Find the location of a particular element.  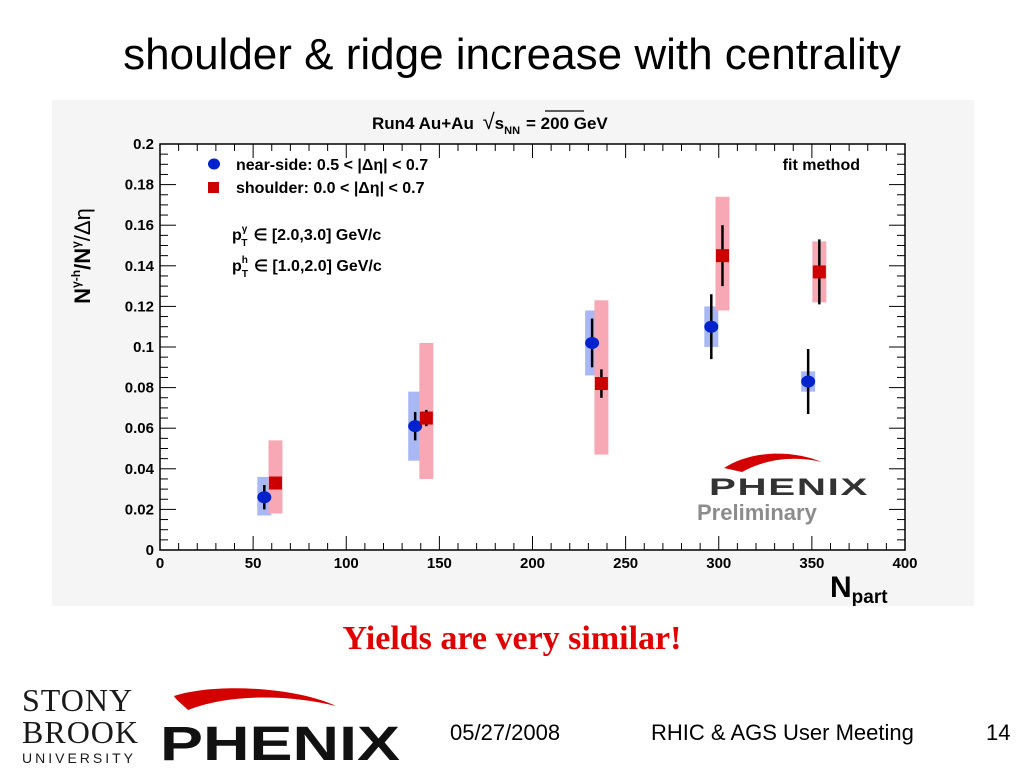

x-tick-label: 400 is located at coordinates (904, 563).